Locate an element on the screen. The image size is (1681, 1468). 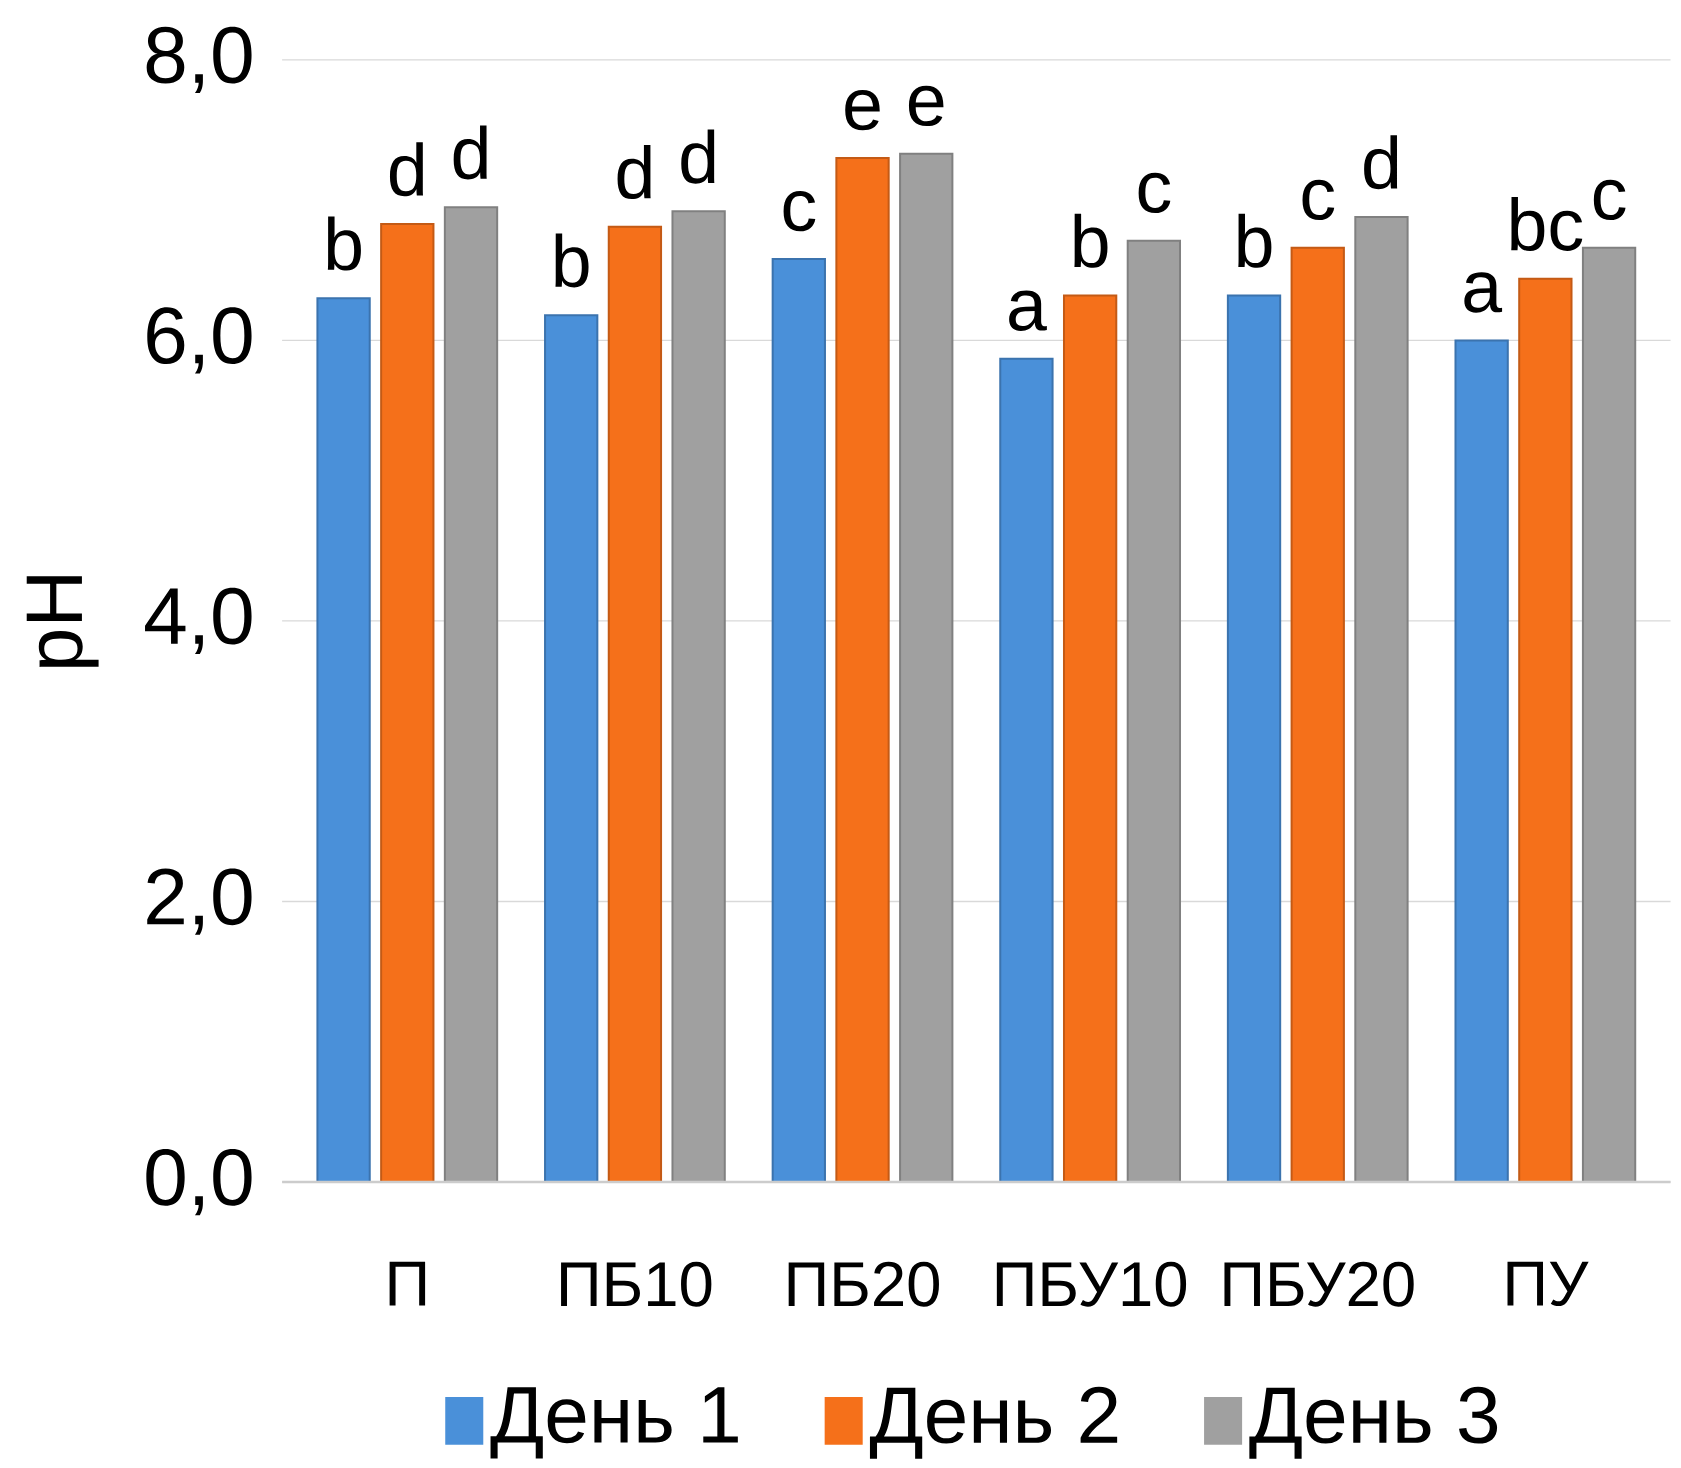
legend-label: День 3 is located at coordinates (1373, 1422).